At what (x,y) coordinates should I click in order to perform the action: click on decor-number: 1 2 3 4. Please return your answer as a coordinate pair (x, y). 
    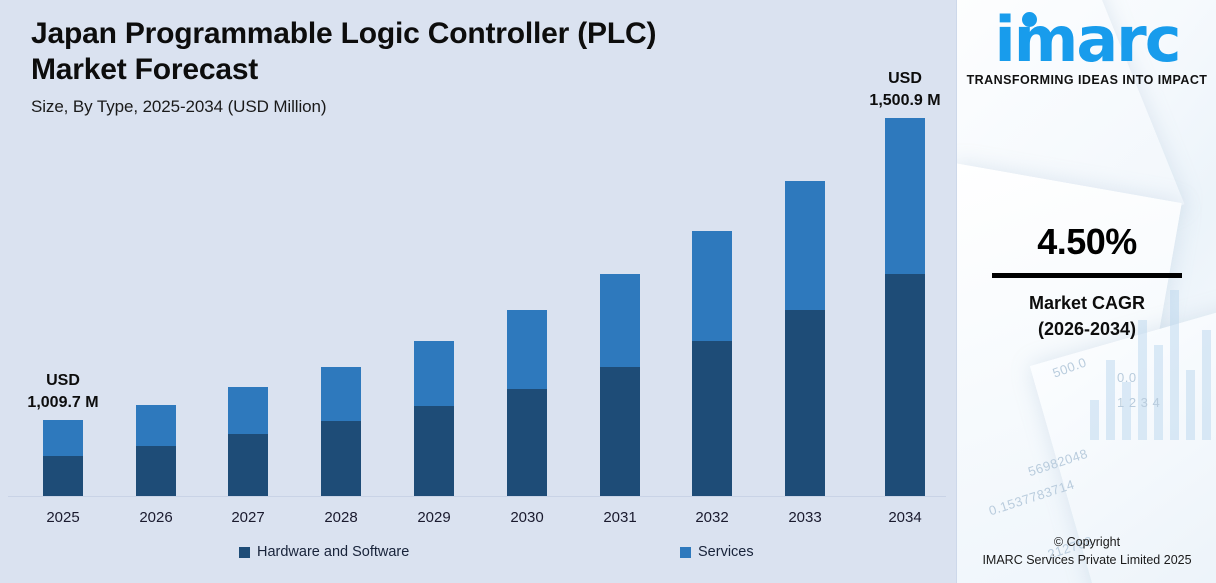
    Looking at the image, I should click on (1139, 402).